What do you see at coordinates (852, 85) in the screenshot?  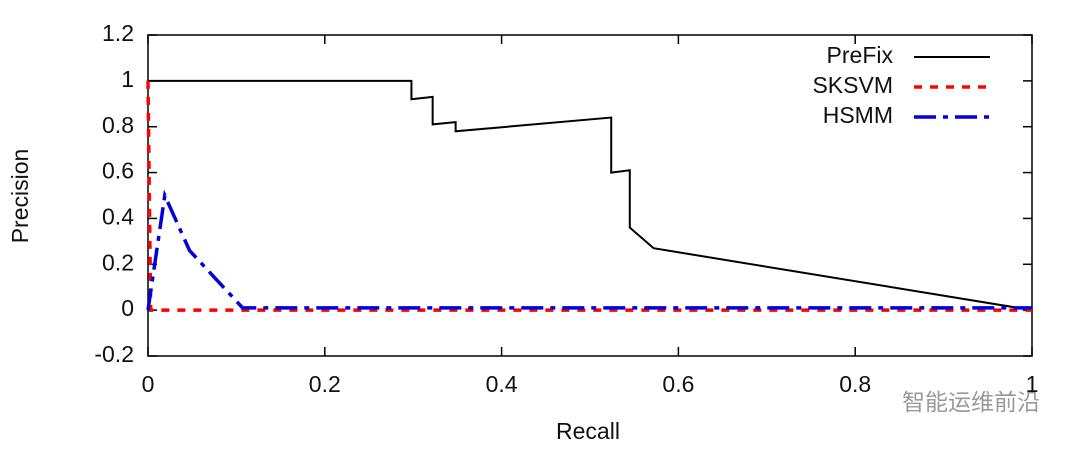 I see `legend-label: SKSVM` at bounding box center [852, 85].